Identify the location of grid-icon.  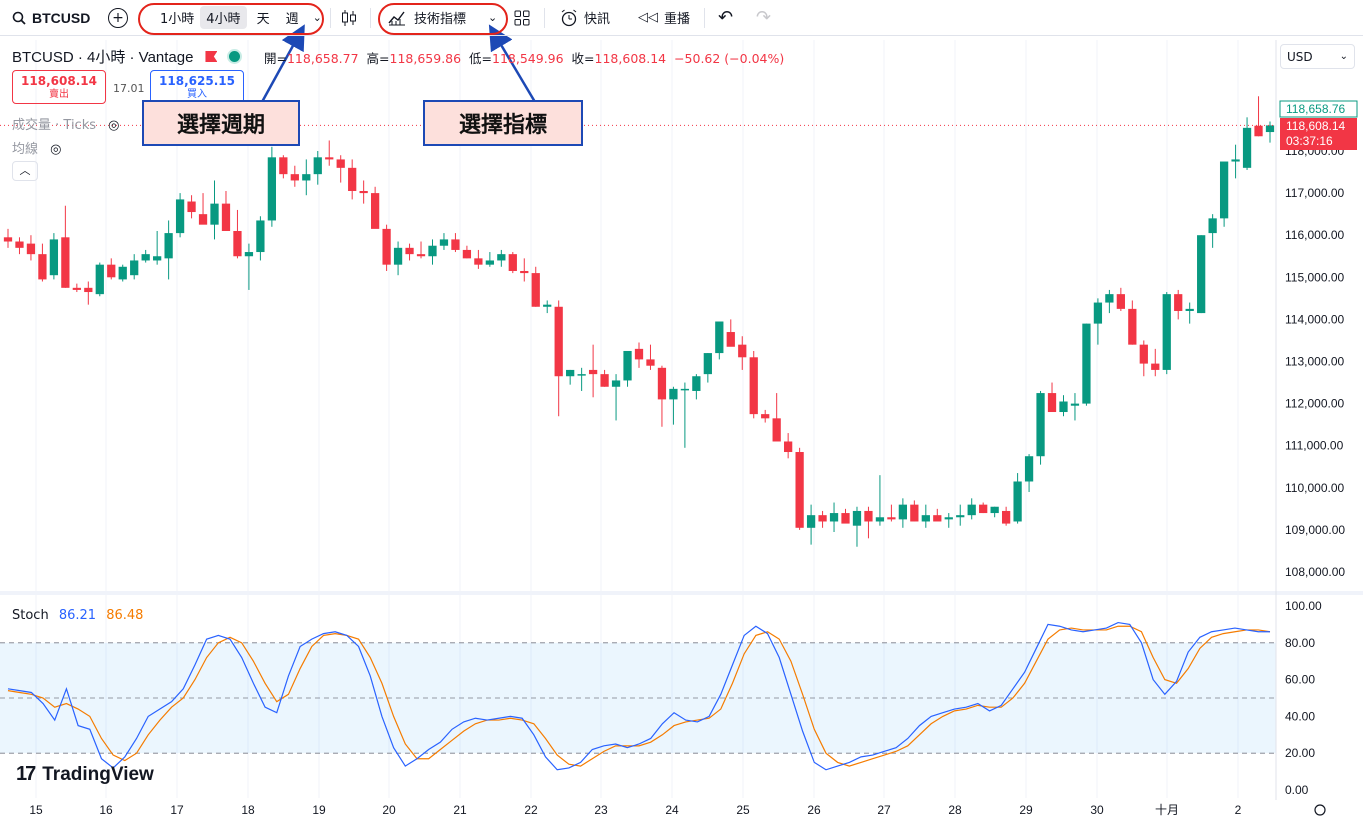
(522, 17).